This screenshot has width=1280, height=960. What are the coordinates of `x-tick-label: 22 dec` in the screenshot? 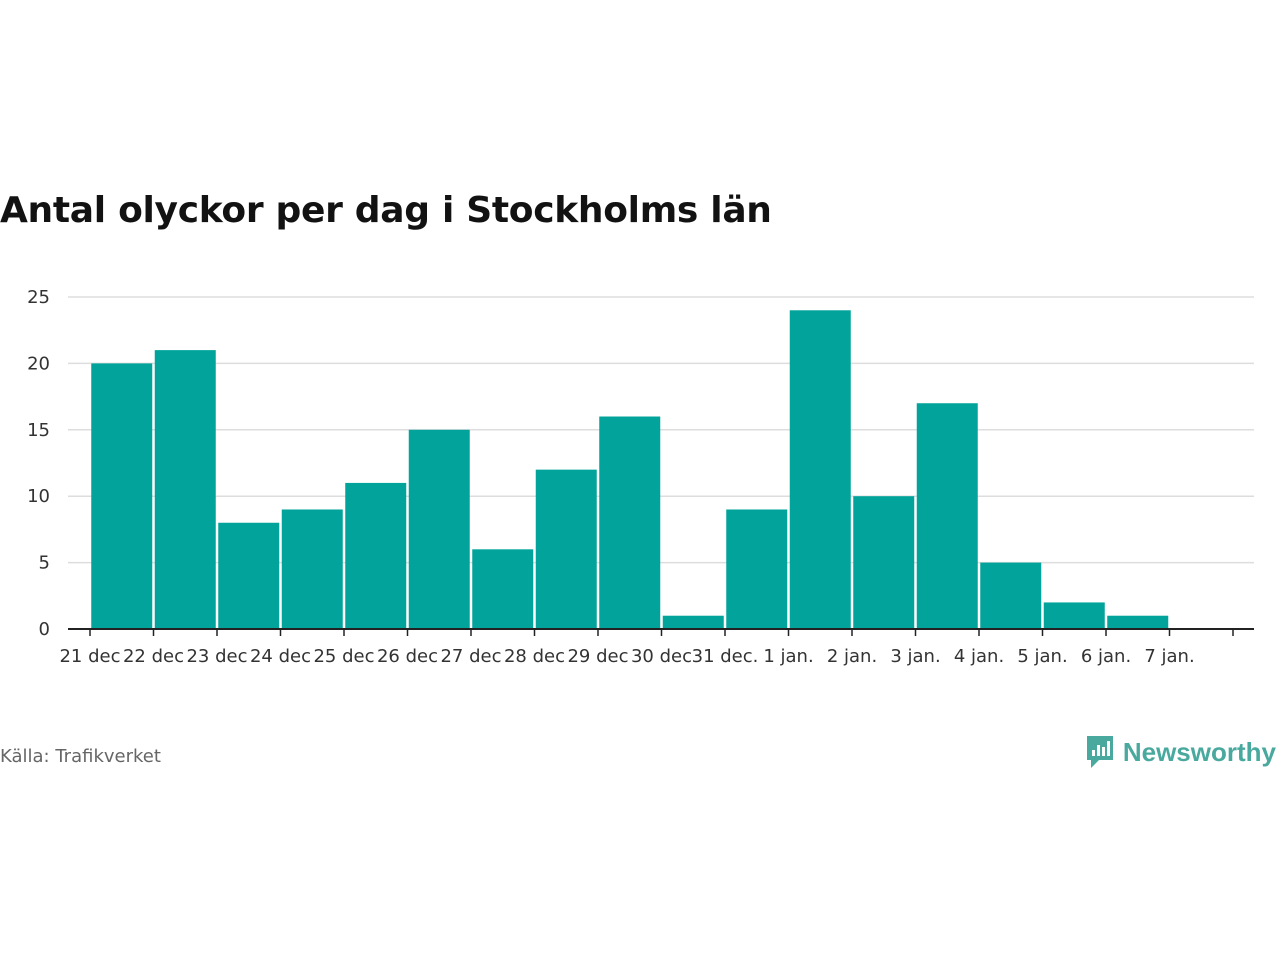 It's located at (153, 656).